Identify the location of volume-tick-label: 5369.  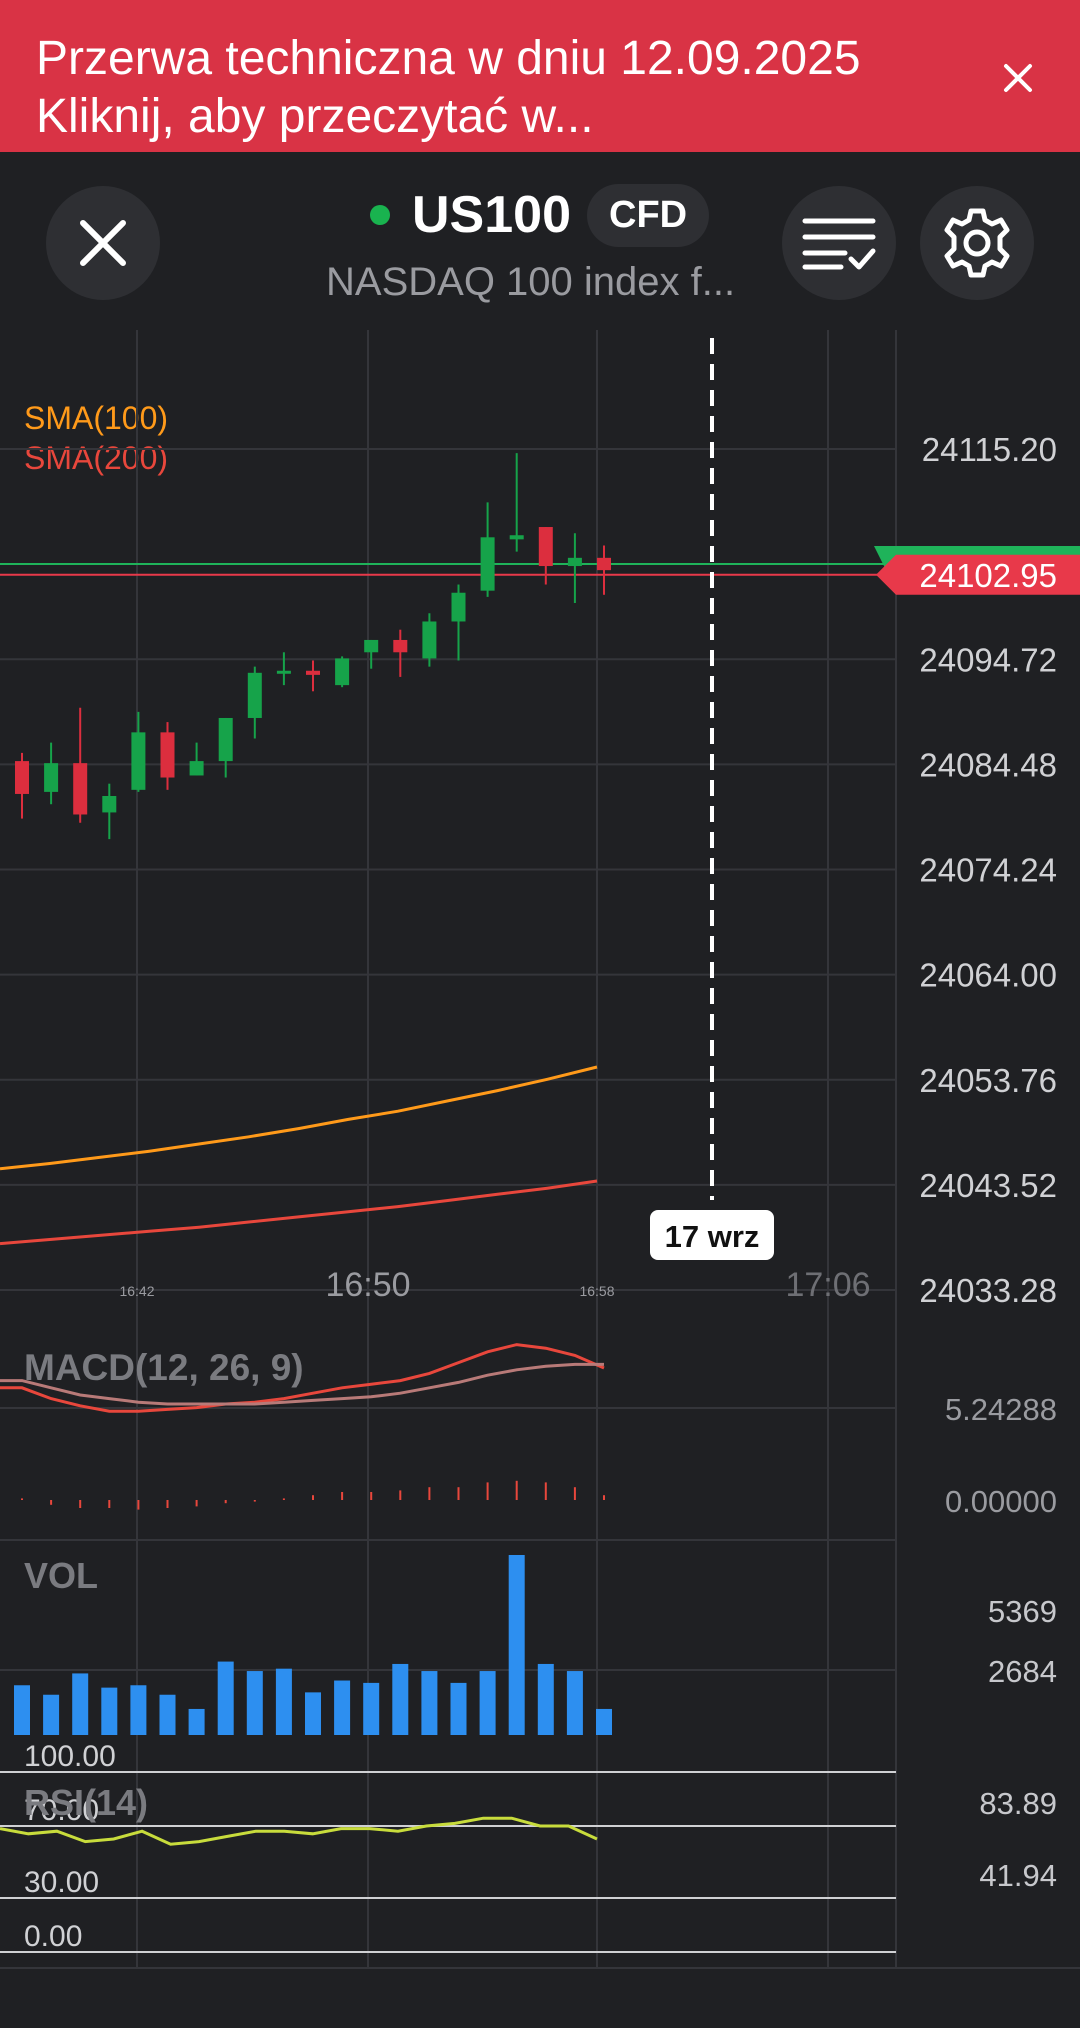
(1022, 1611).